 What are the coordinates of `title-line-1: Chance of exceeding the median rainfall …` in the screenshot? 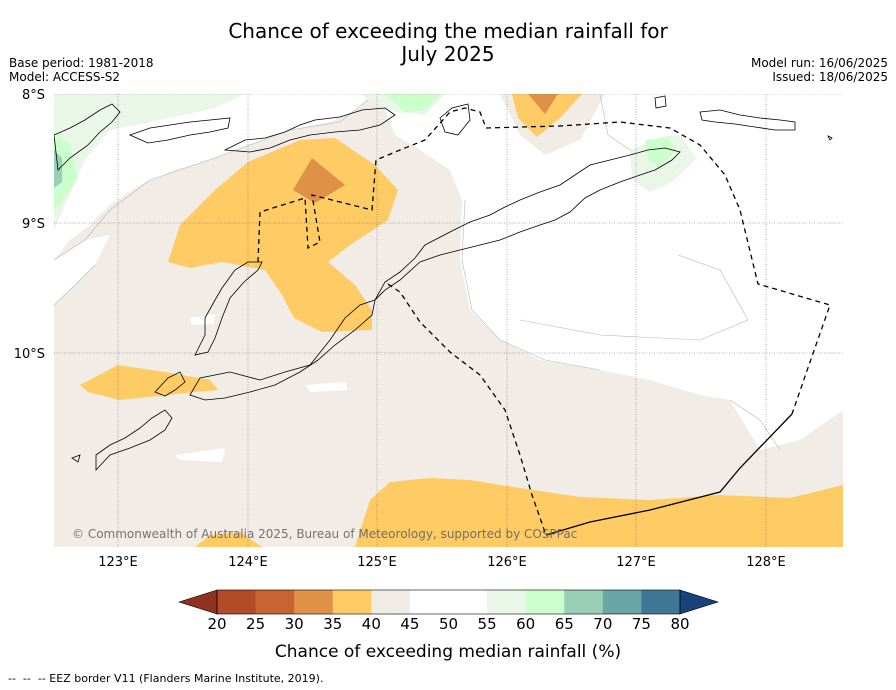 It's located at (448, 31).